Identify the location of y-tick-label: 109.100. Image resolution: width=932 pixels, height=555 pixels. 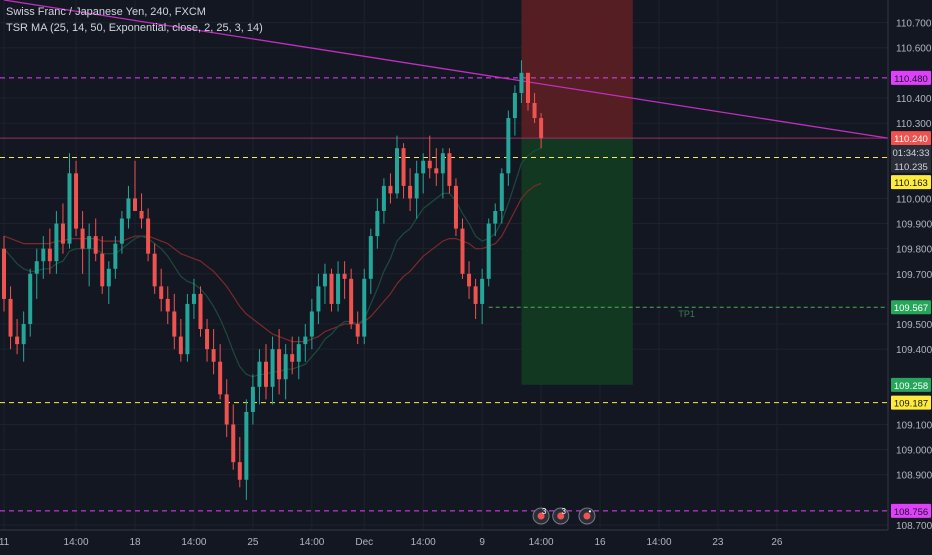
(914, 426).